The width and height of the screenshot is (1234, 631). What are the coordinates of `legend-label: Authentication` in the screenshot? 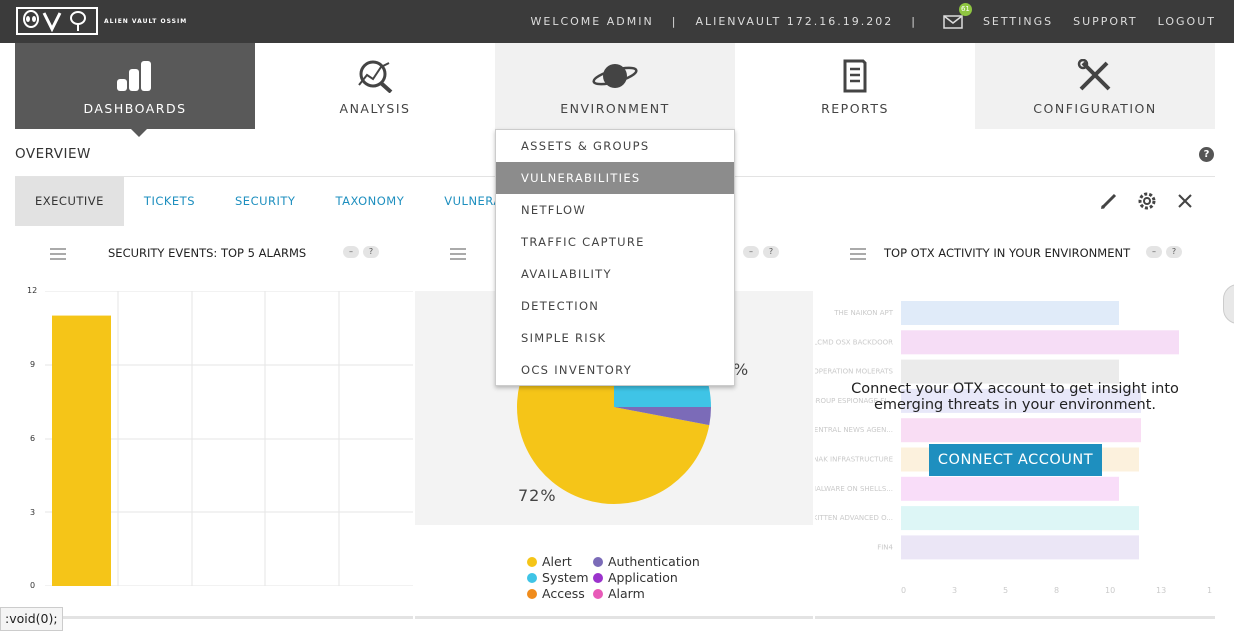 It's located at (654, 561).